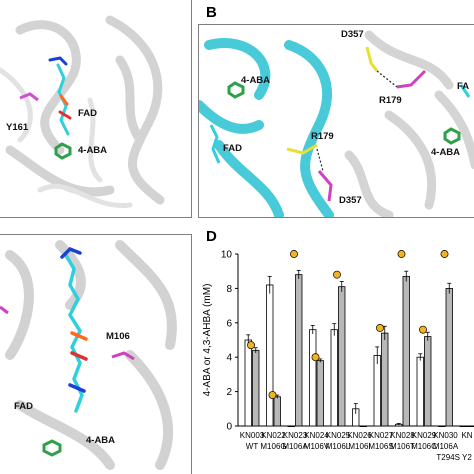 The image size is (474, 474). What do you see at coordinates (424, 435) in the screenshot?
I see `x-tick-label: KN029` at bounding box center [424, 435].